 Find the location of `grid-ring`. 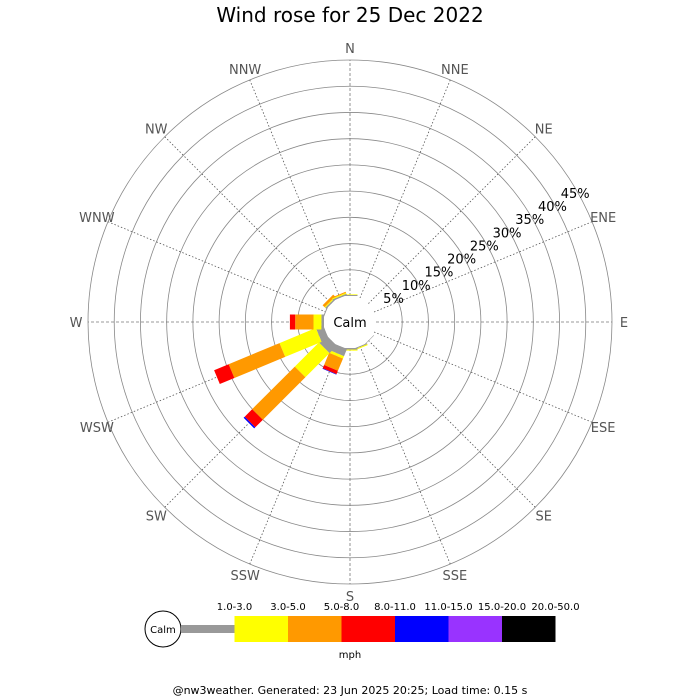

grid-ring is located at coordinates (350, 322).